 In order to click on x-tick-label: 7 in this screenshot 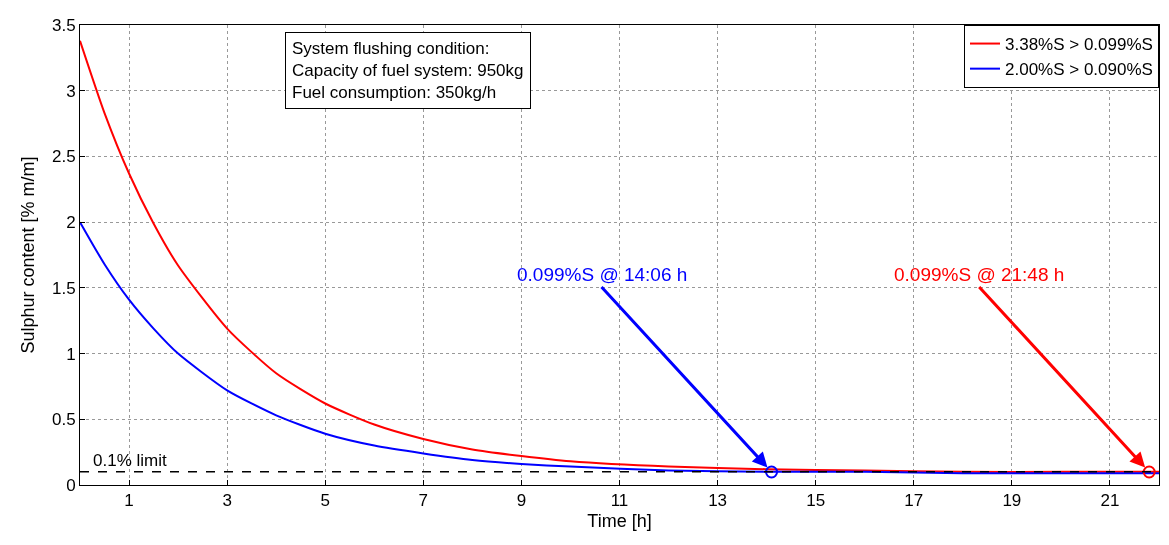, I will do `click(423, 501)`.